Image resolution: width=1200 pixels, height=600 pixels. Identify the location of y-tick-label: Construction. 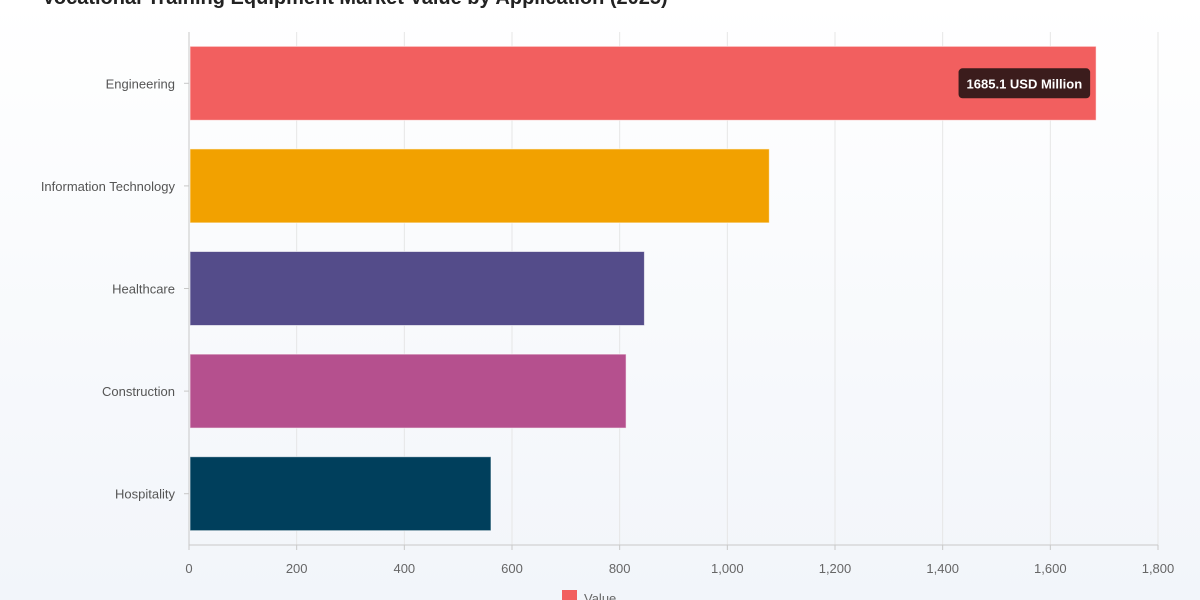
(138, 391).